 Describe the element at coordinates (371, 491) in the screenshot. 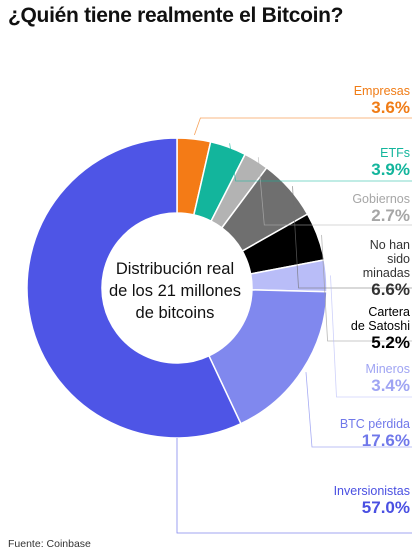

I see `legend-label: Inversionistas` at that location.